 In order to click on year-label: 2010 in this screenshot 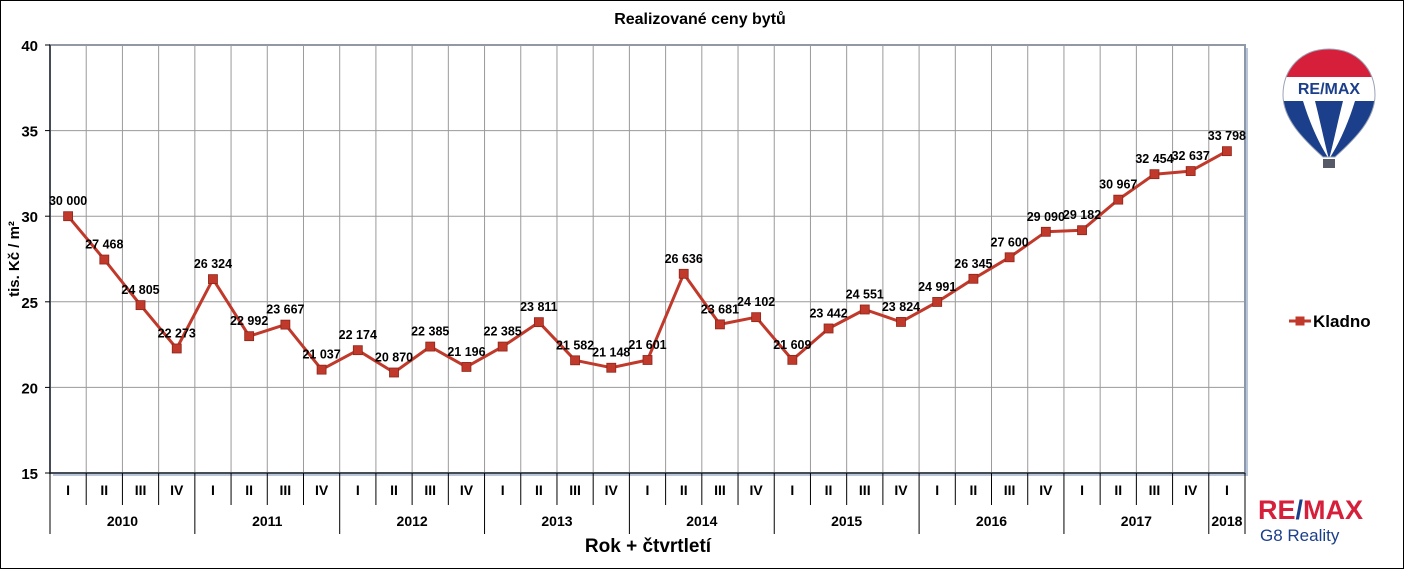, I will do `click(122, 521)`.